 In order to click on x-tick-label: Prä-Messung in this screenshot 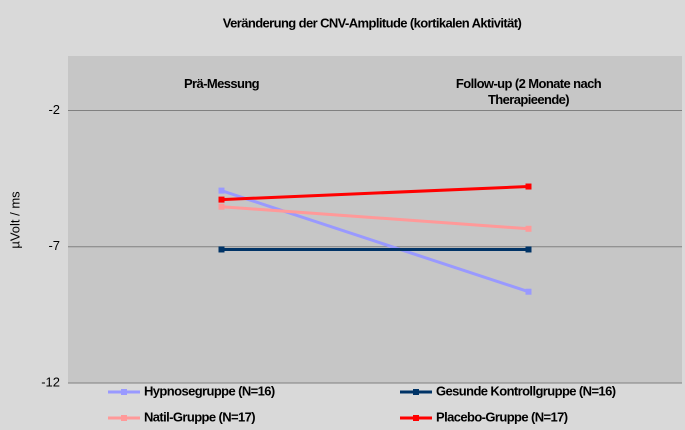, I will do `click(221, 83)`.